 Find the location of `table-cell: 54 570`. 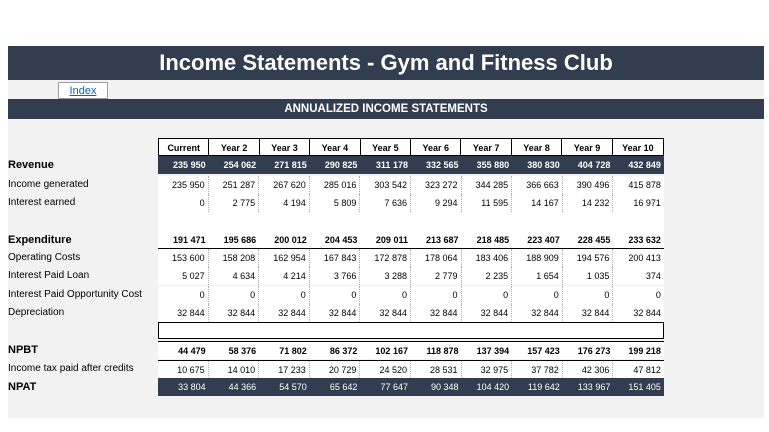

table-cell: 54 570 is located at coordinates (293, 387).